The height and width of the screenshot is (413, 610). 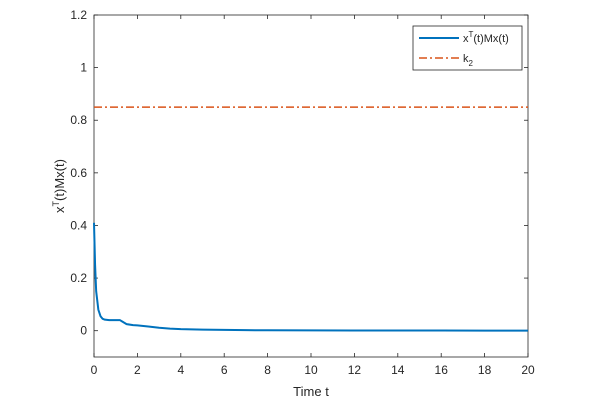 I want to click on x-tick-label: 4, so click(x=180, y=370).